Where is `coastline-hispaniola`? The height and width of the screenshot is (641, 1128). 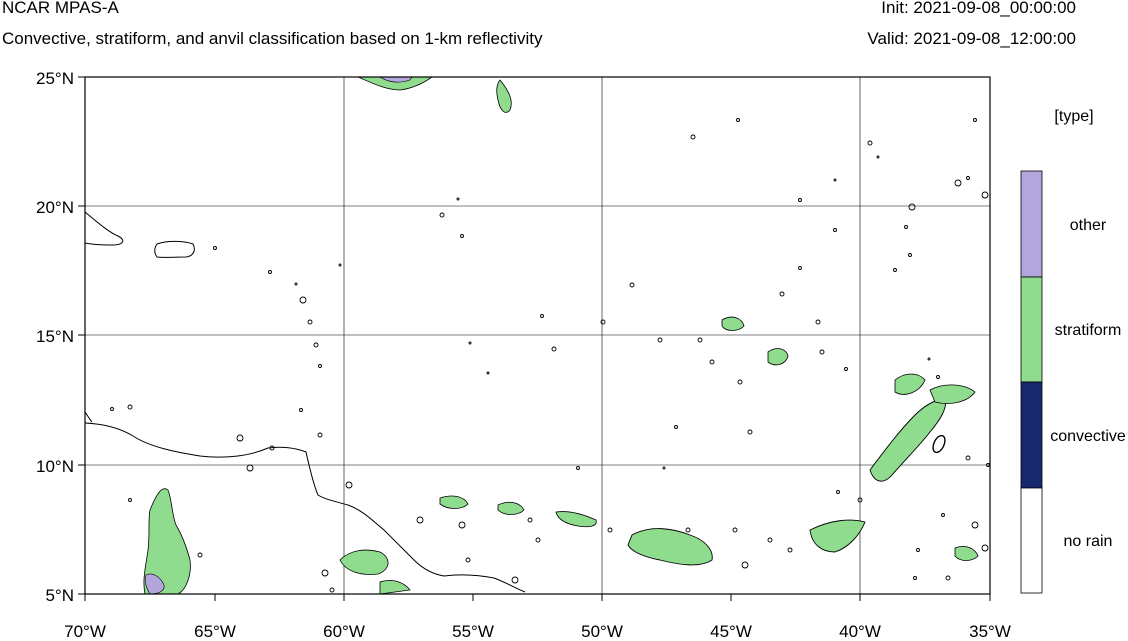
coastline-hispaniola is located at coordinates (104, 228).